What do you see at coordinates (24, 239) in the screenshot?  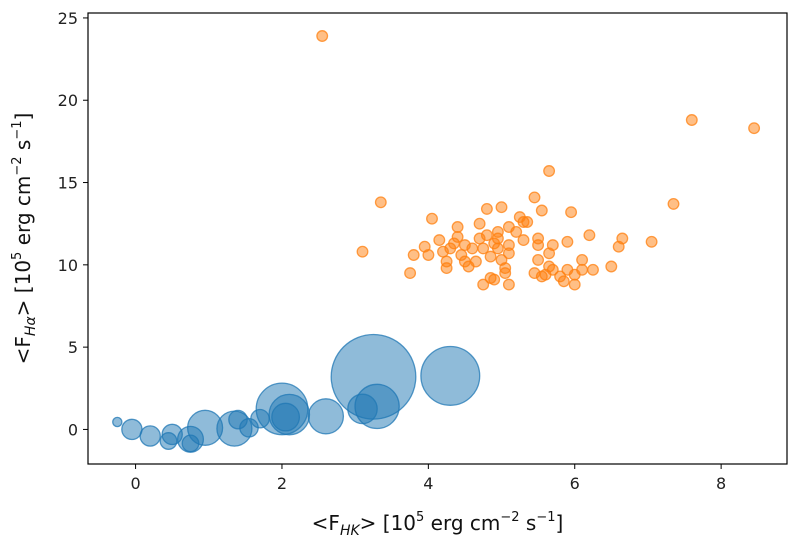 I see `y-axis-label: <FHα> [105 erg cm−2 s−1]` at bounding box center [24, 239].